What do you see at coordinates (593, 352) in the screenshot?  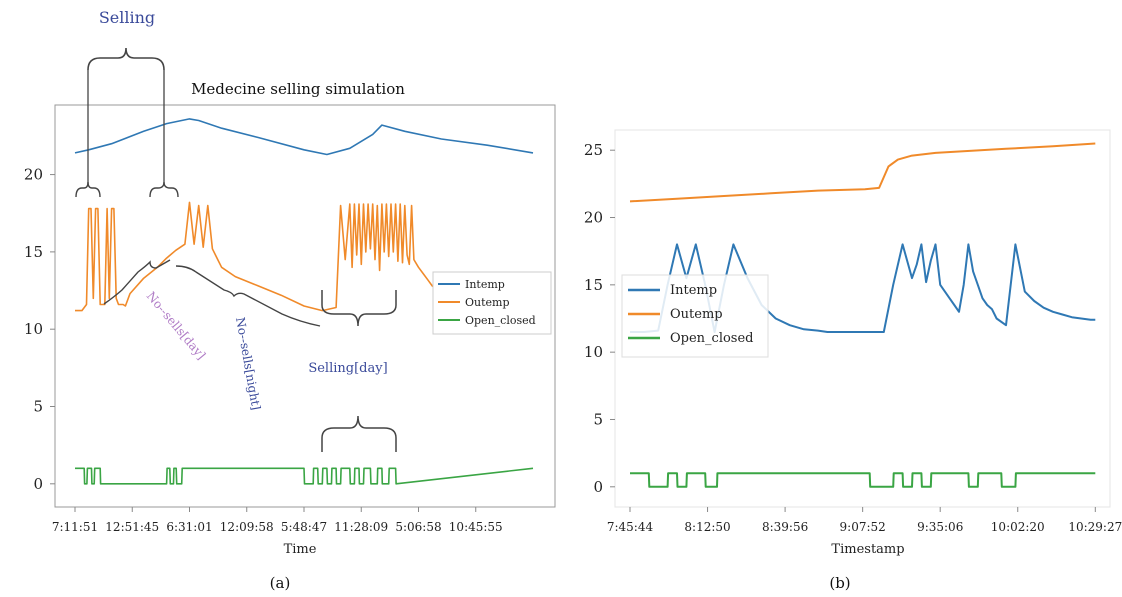 I see `y-tick-label-b: 10` at bounding box center [593, 352].